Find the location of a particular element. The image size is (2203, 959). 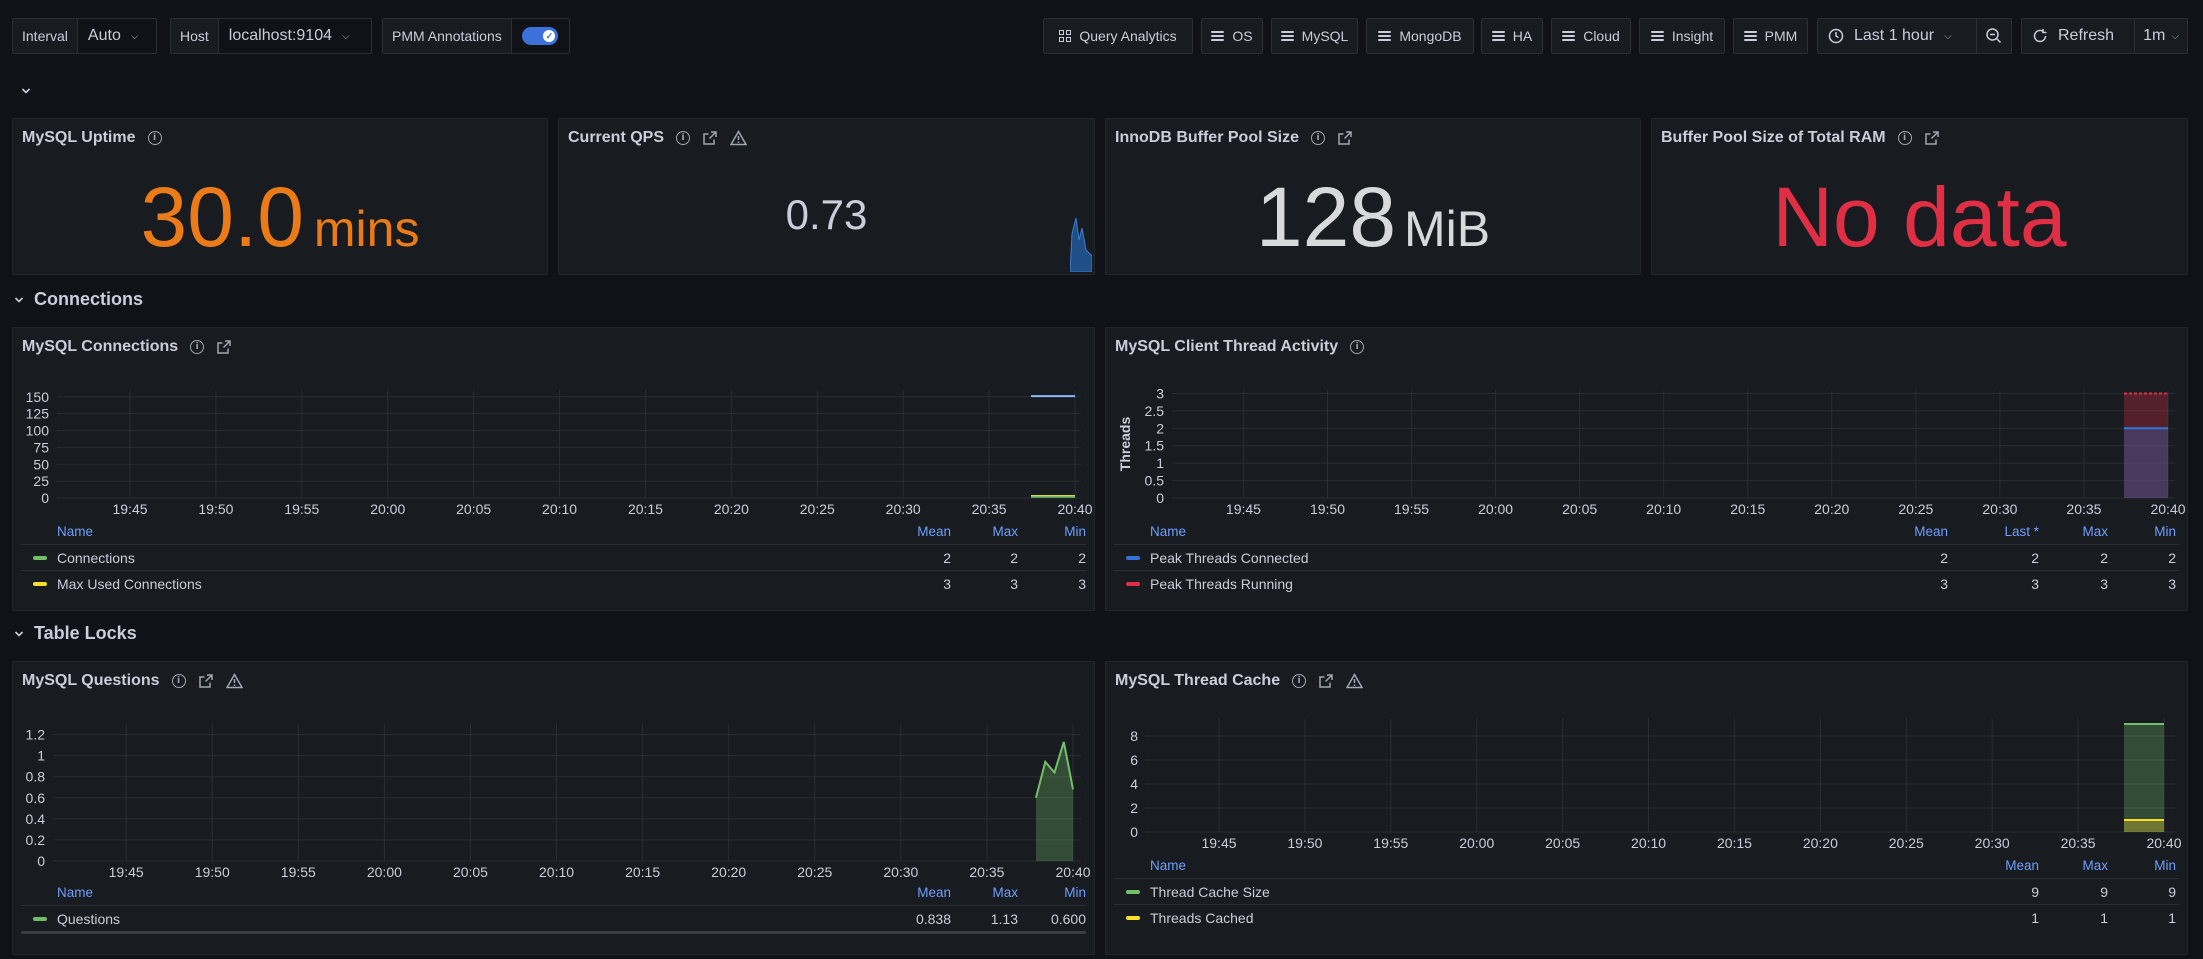

link-cloud: Cloud is located at coordinates (1591, 36).